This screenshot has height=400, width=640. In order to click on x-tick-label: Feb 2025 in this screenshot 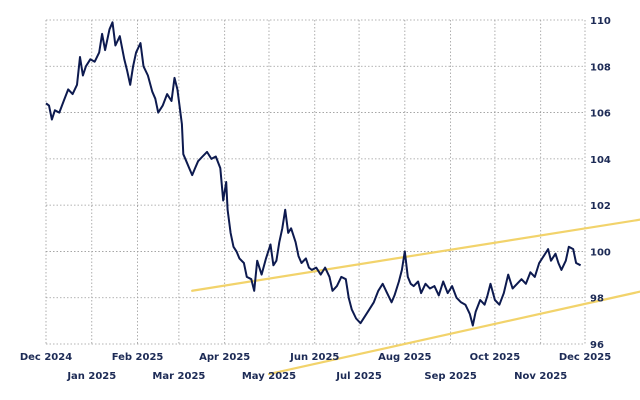, I will do `click(138, 357)`.